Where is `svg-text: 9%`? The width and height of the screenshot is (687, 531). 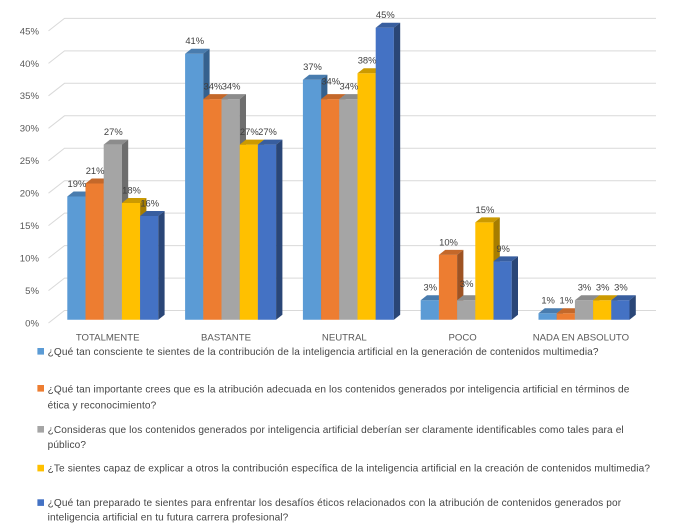 svg-text: 9% is located at coordinates (503, 248).